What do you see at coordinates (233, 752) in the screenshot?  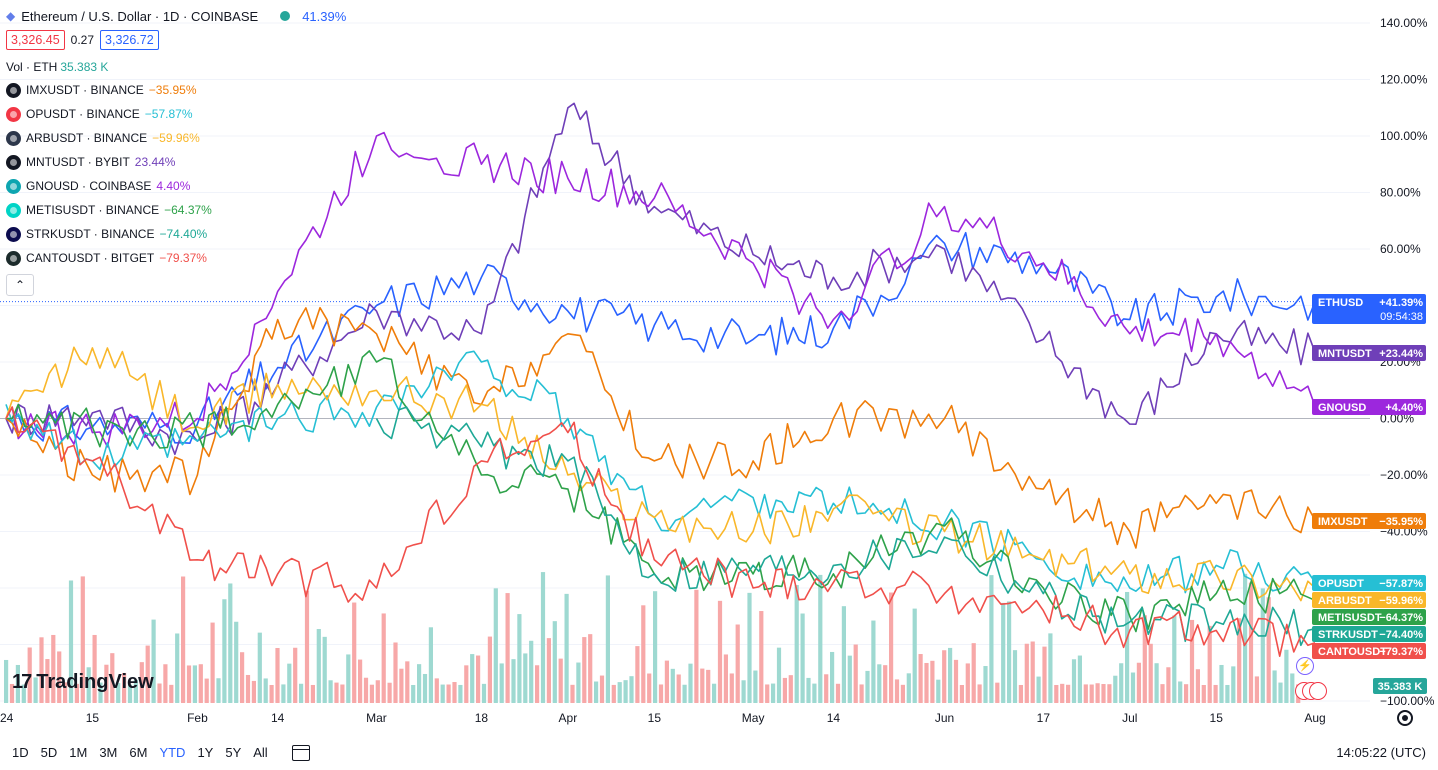 I see `range-button-5y: 5Y` at bounding box center [233, 752].